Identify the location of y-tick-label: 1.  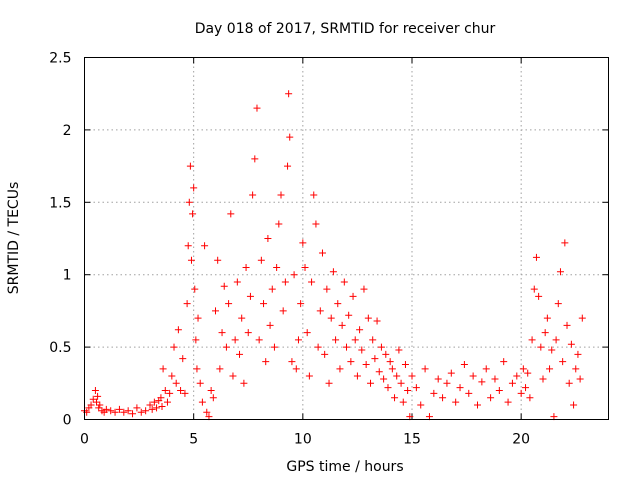
(67, 276).